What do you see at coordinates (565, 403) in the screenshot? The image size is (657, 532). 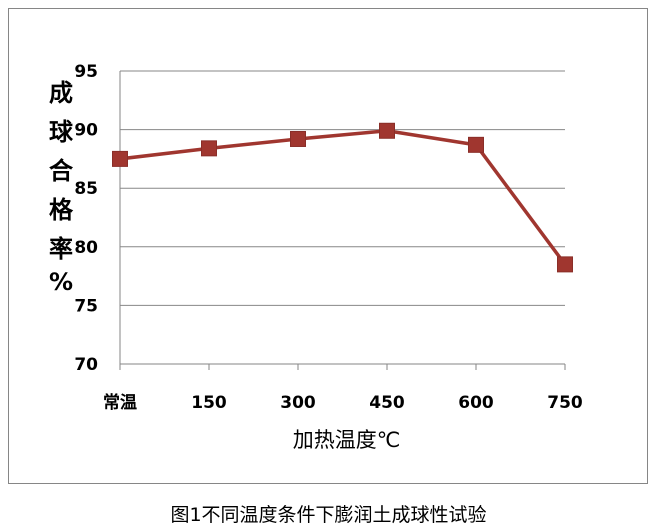 I see `x-tick-label: 750` at bounding box center [565, 403].